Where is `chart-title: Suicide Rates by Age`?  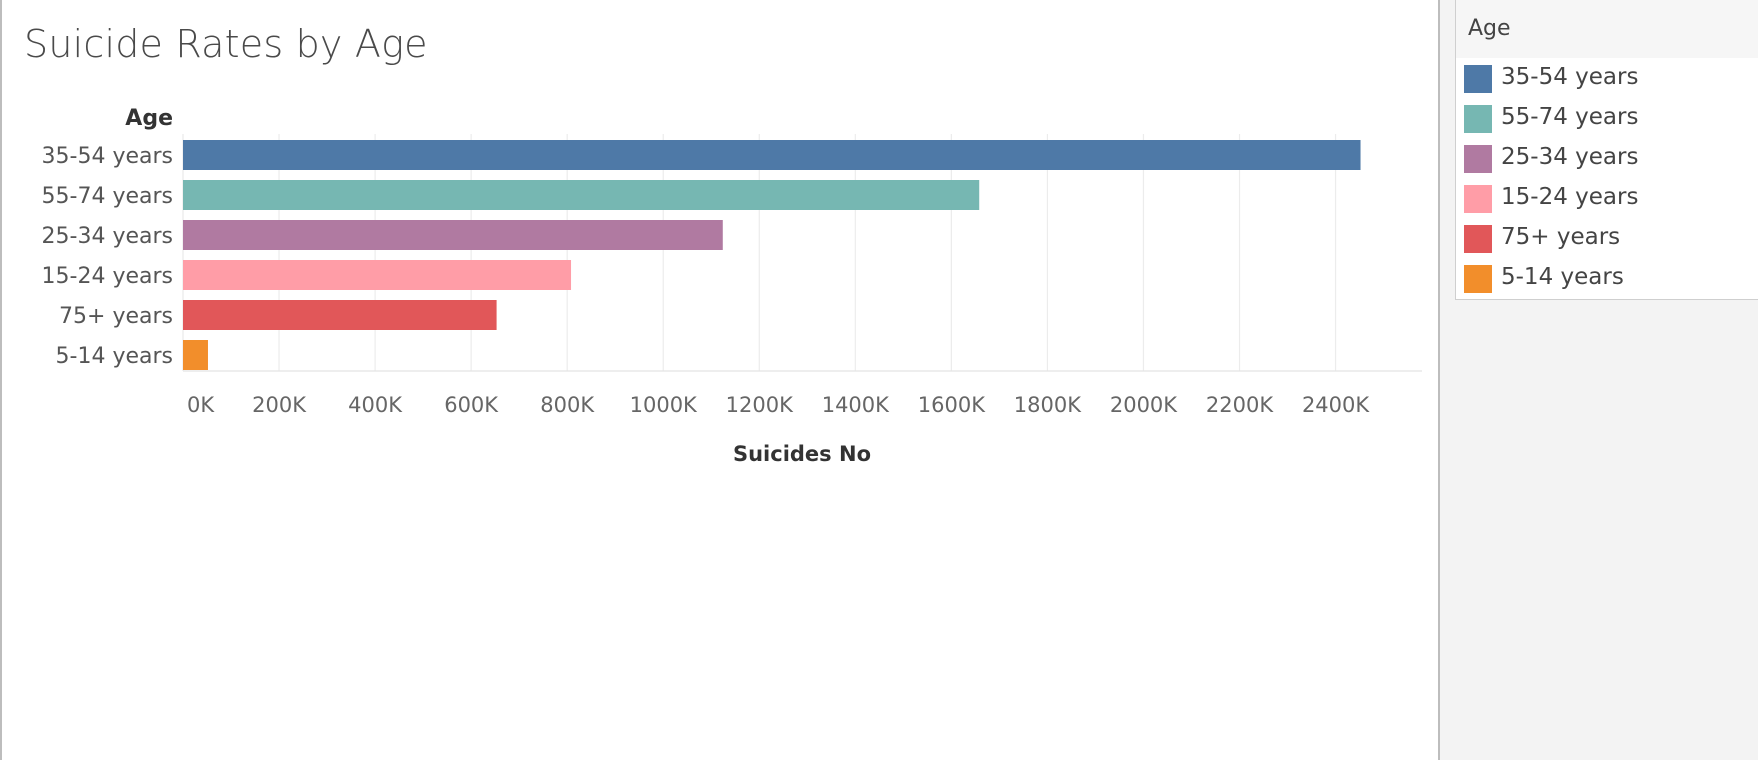
chart-title: Suicide Rates by Age is located at coordinates (226, 44).